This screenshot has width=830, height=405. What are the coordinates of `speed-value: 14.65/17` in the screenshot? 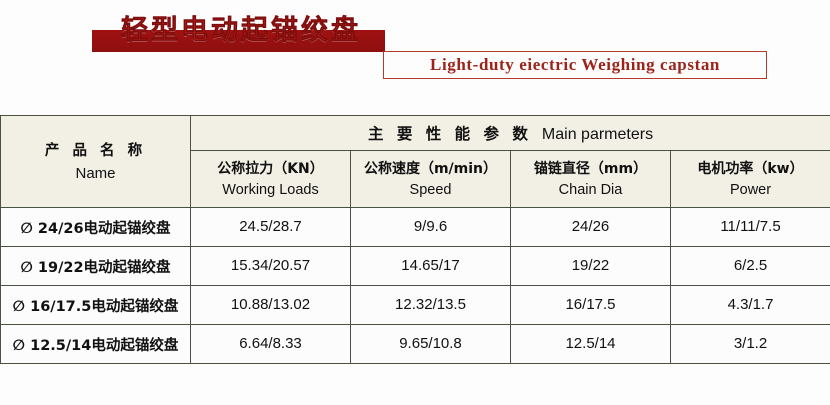 It's located at (430, 265).